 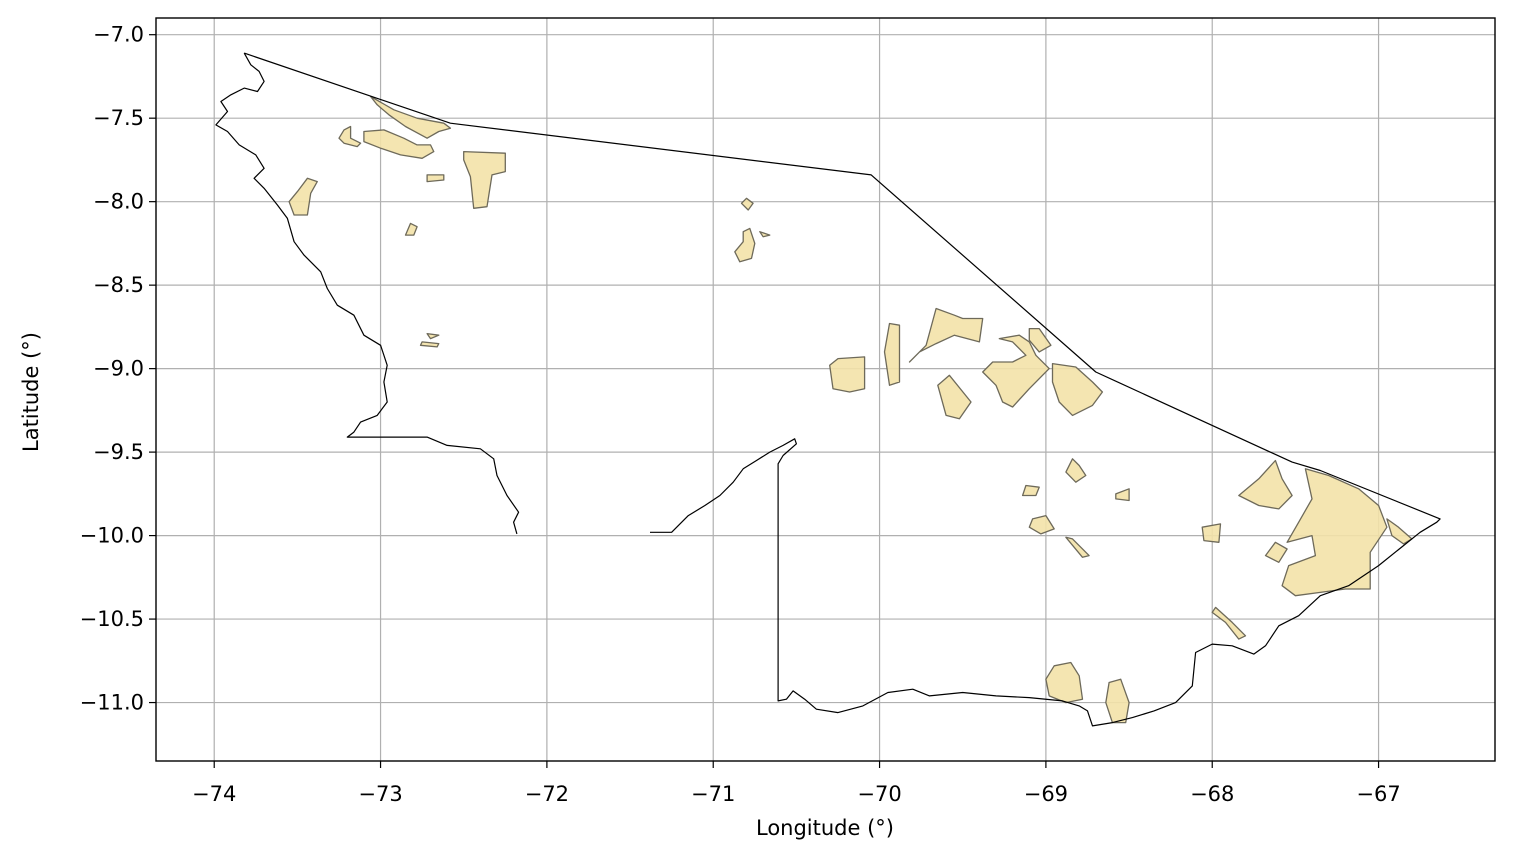 I want to click on x-axis-label: Longitude (°), so click(x=825, y=828).